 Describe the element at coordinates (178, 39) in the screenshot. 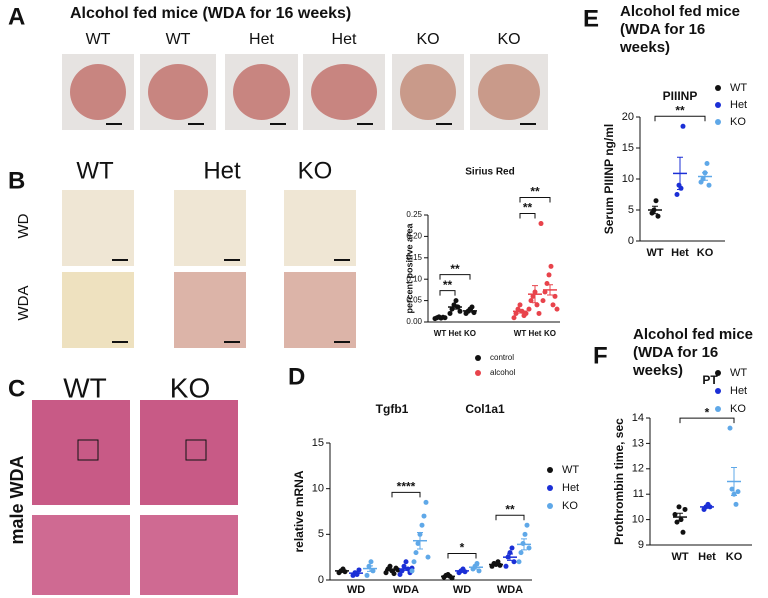

I see `photo-label: WT` at that location.